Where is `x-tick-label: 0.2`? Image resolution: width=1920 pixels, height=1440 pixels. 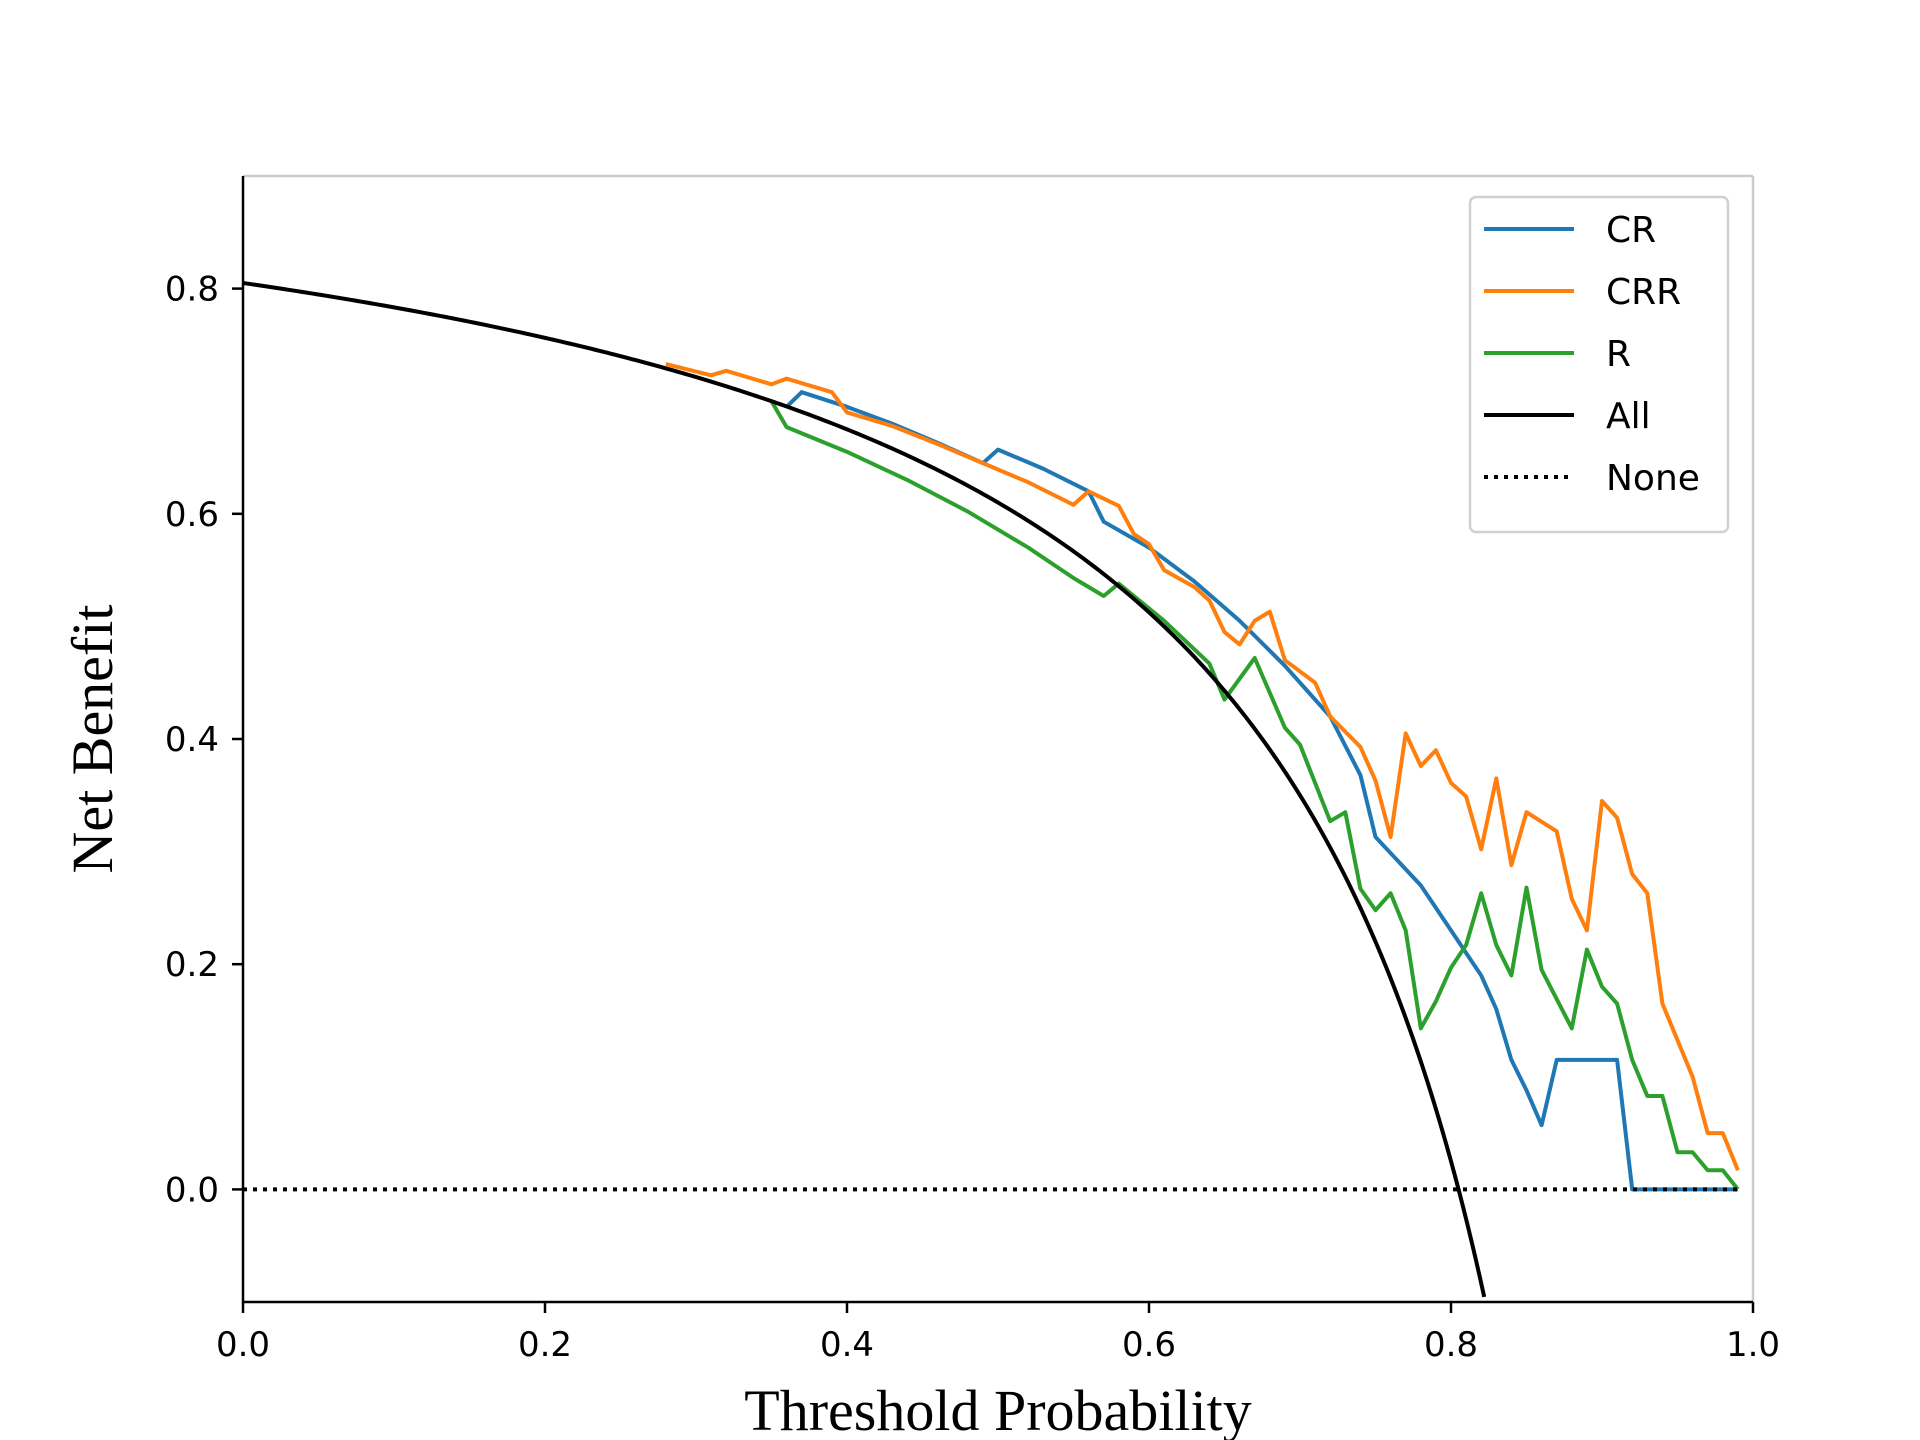
x-tick-label: 0.2 is located at coordinates (545, 1345).